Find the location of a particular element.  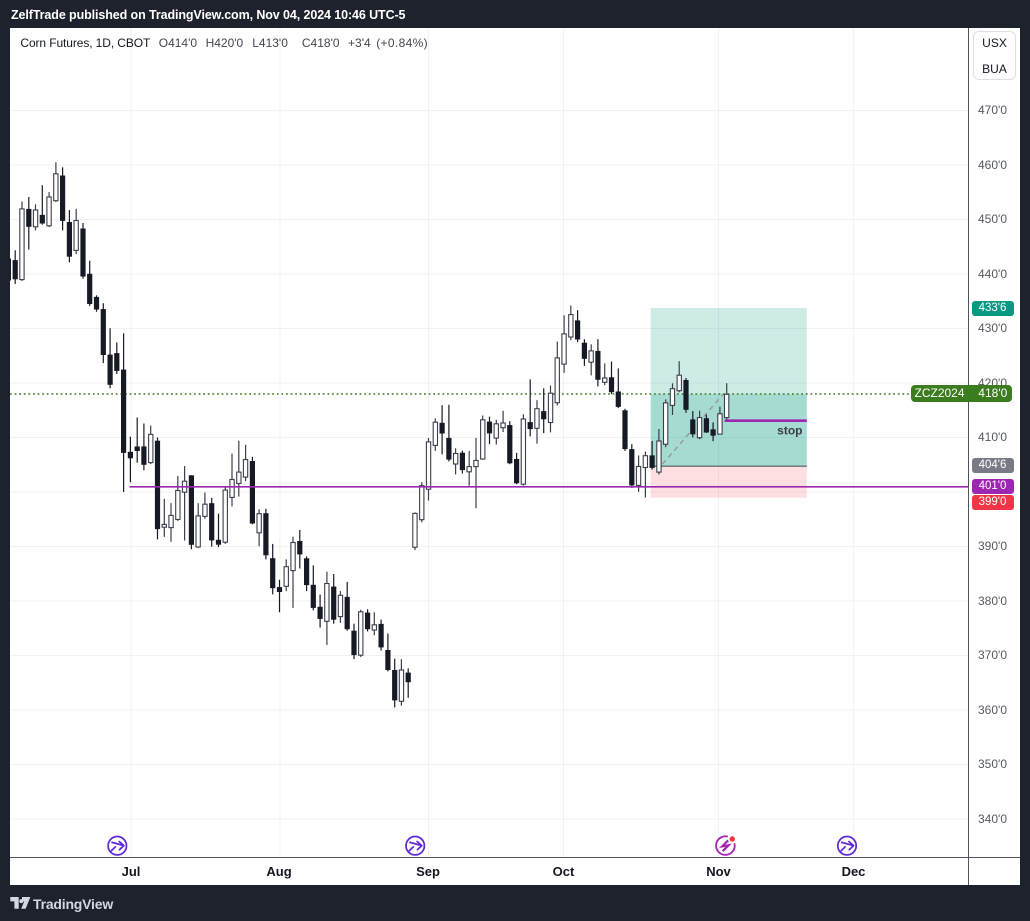

svg-text: stop is located at coordinates (789, 430).